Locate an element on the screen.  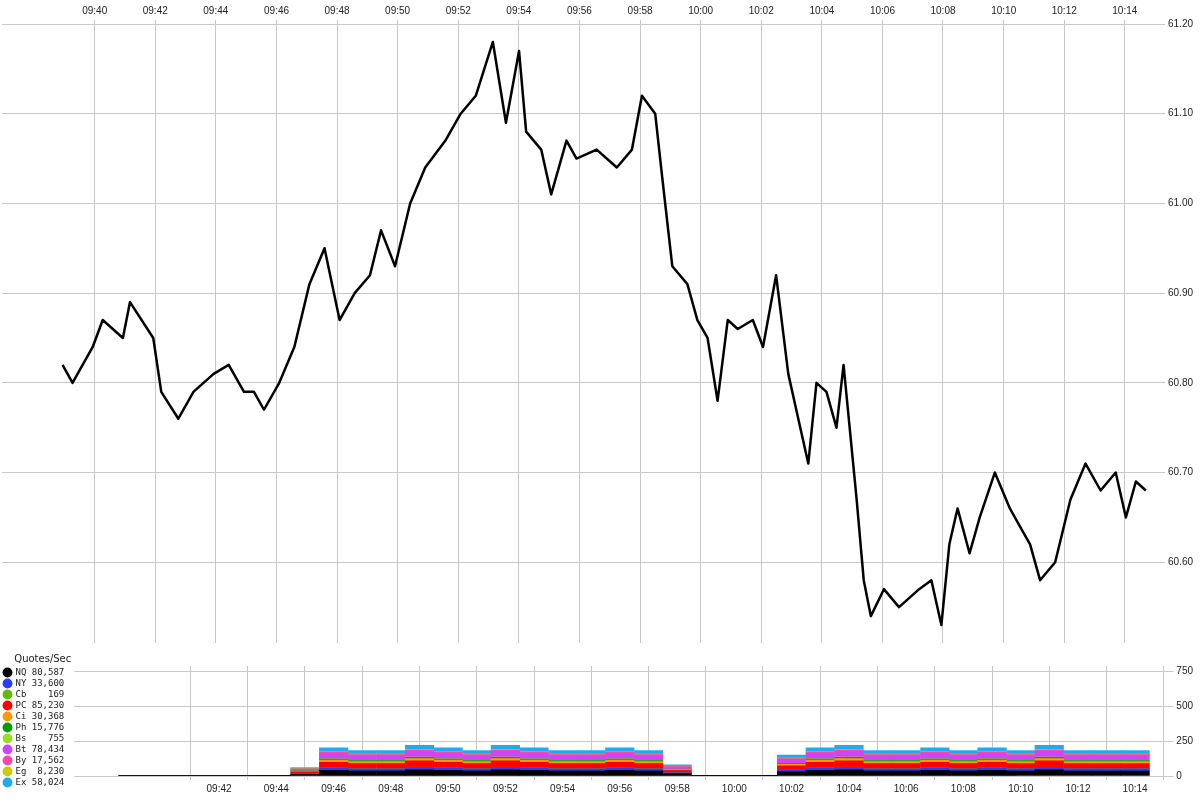
legend-label: PC 85,230 is located at coordinates (40, 704).